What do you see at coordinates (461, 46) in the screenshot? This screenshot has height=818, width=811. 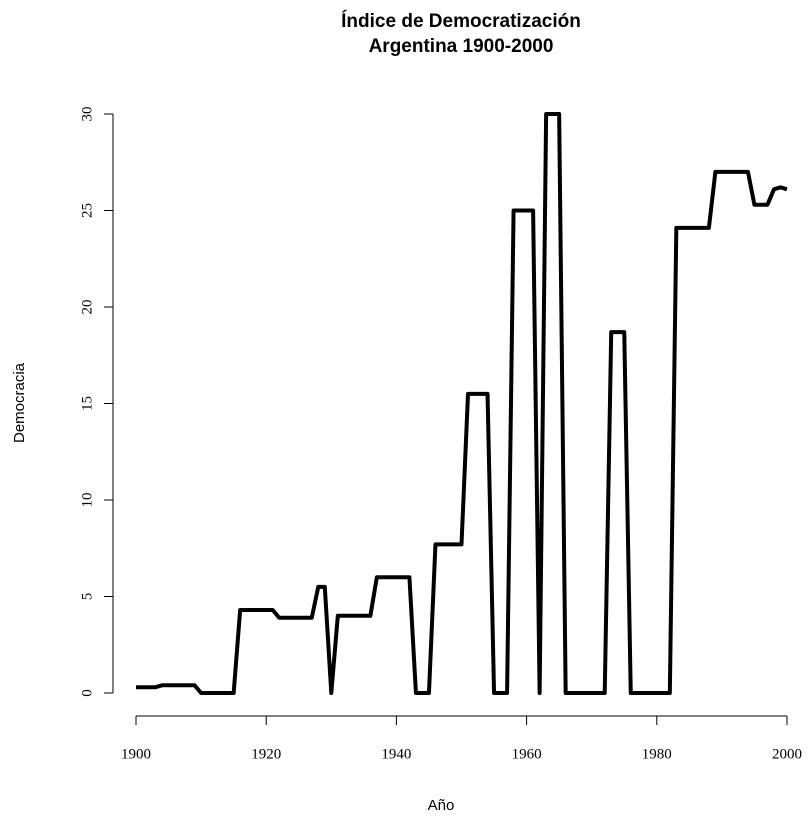 I see `chart-subtitle: Argentina 1900-2000` at bounding box center [461, 46].